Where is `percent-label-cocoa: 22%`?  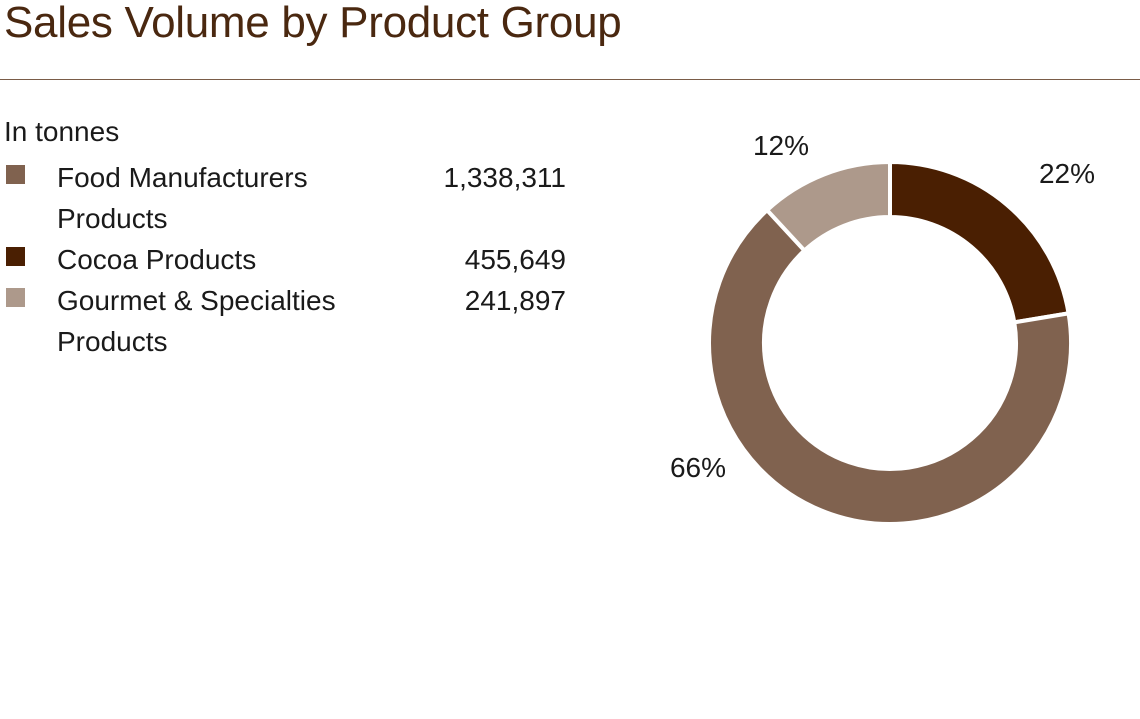
percent-label-cocoa: 22% is located at coordinates (1067, 173).